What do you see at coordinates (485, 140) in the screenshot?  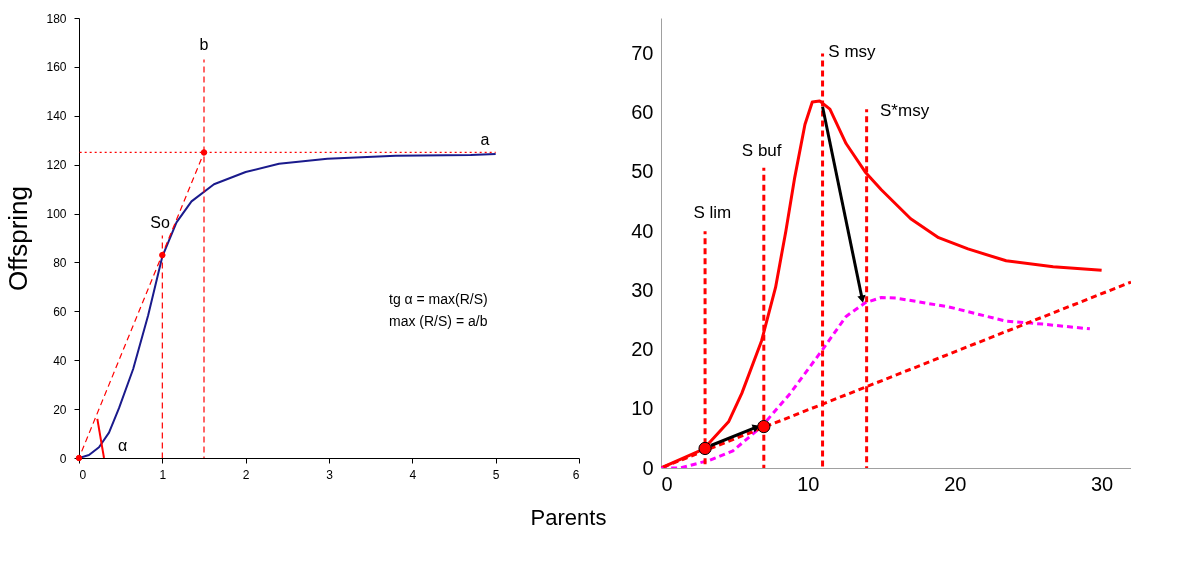 I see `annotation: a` at bounding box center [485, 140].